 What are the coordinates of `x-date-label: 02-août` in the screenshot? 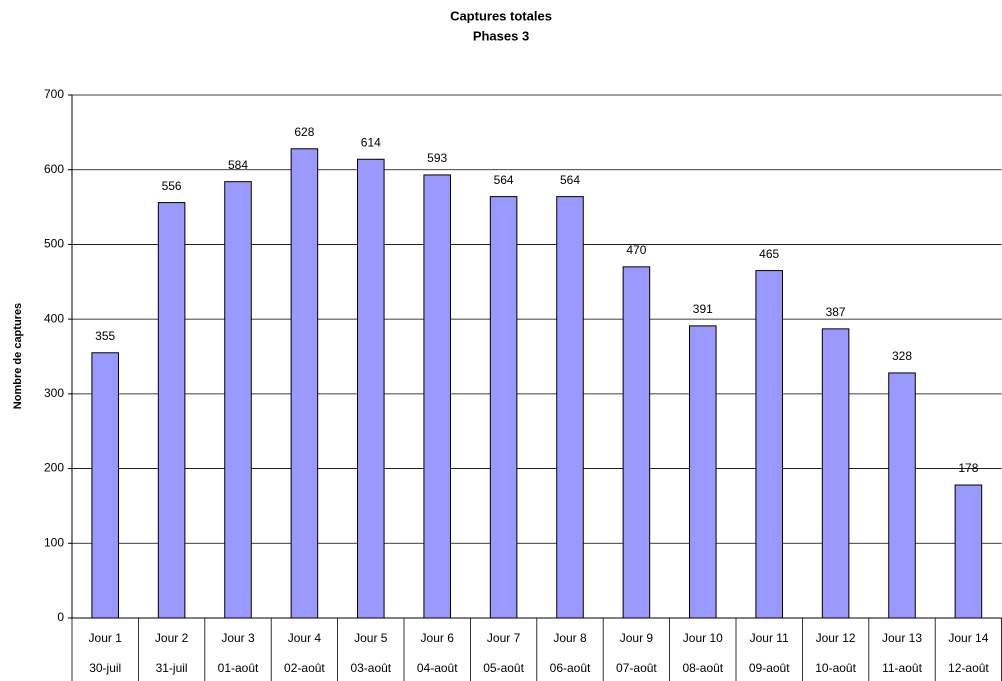 It's located at (304, 668).